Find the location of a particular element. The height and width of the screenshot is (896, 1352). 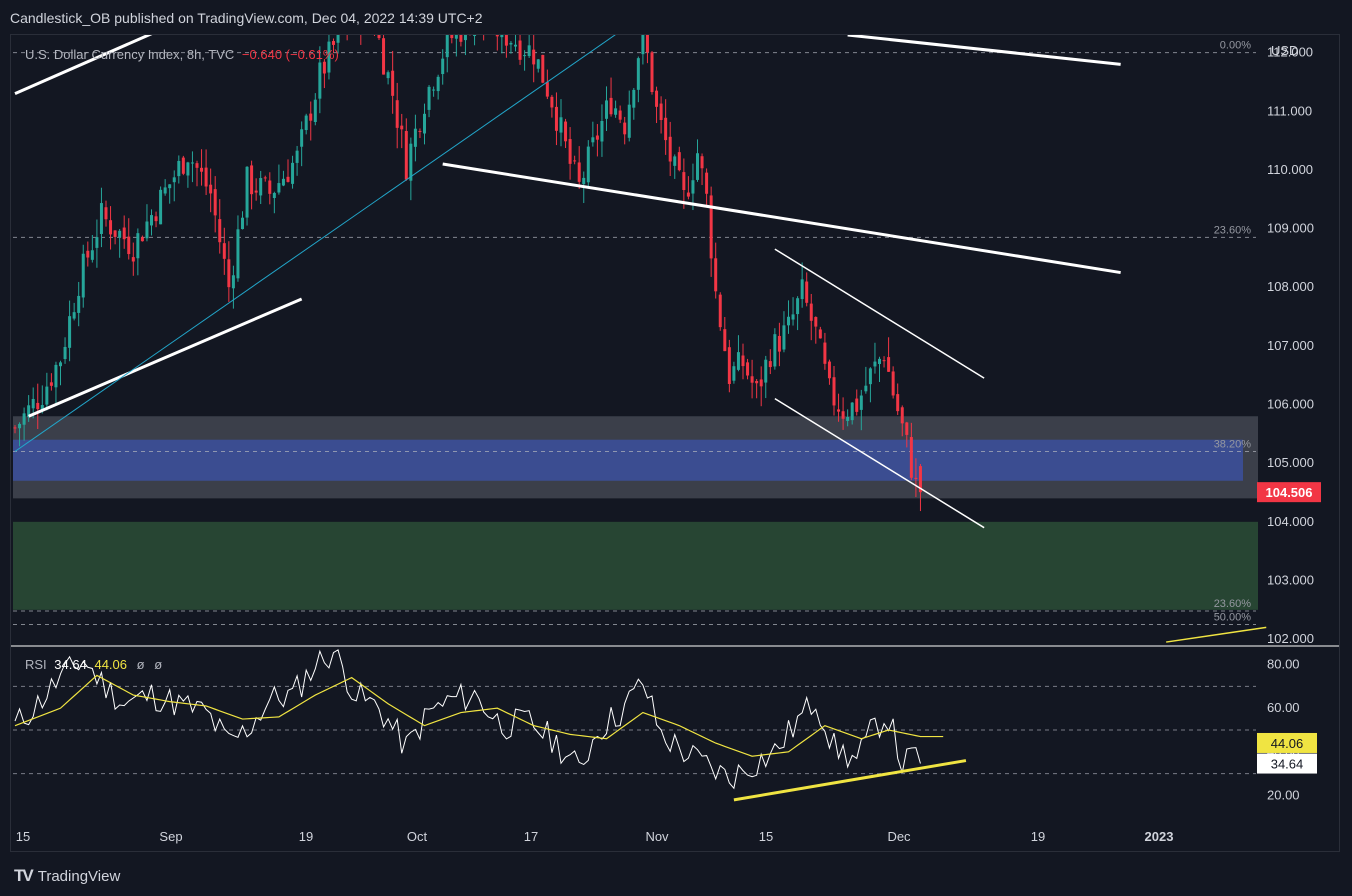

price-tick: 110.000 is located at coordinates (1290, 169).